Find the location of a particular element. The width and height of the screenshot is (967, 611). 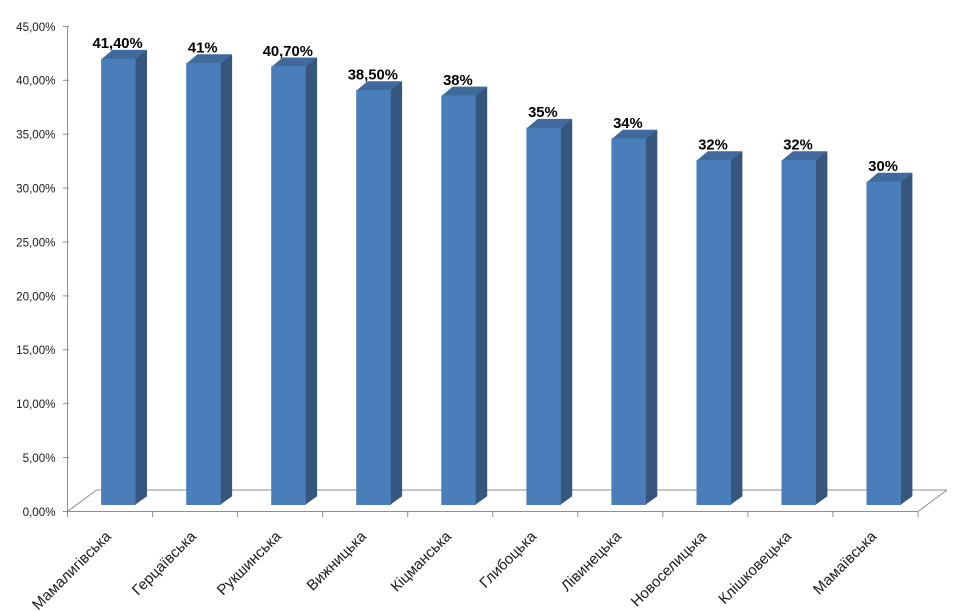

svg-text: 40,70% is located at coordinates (288, 52).